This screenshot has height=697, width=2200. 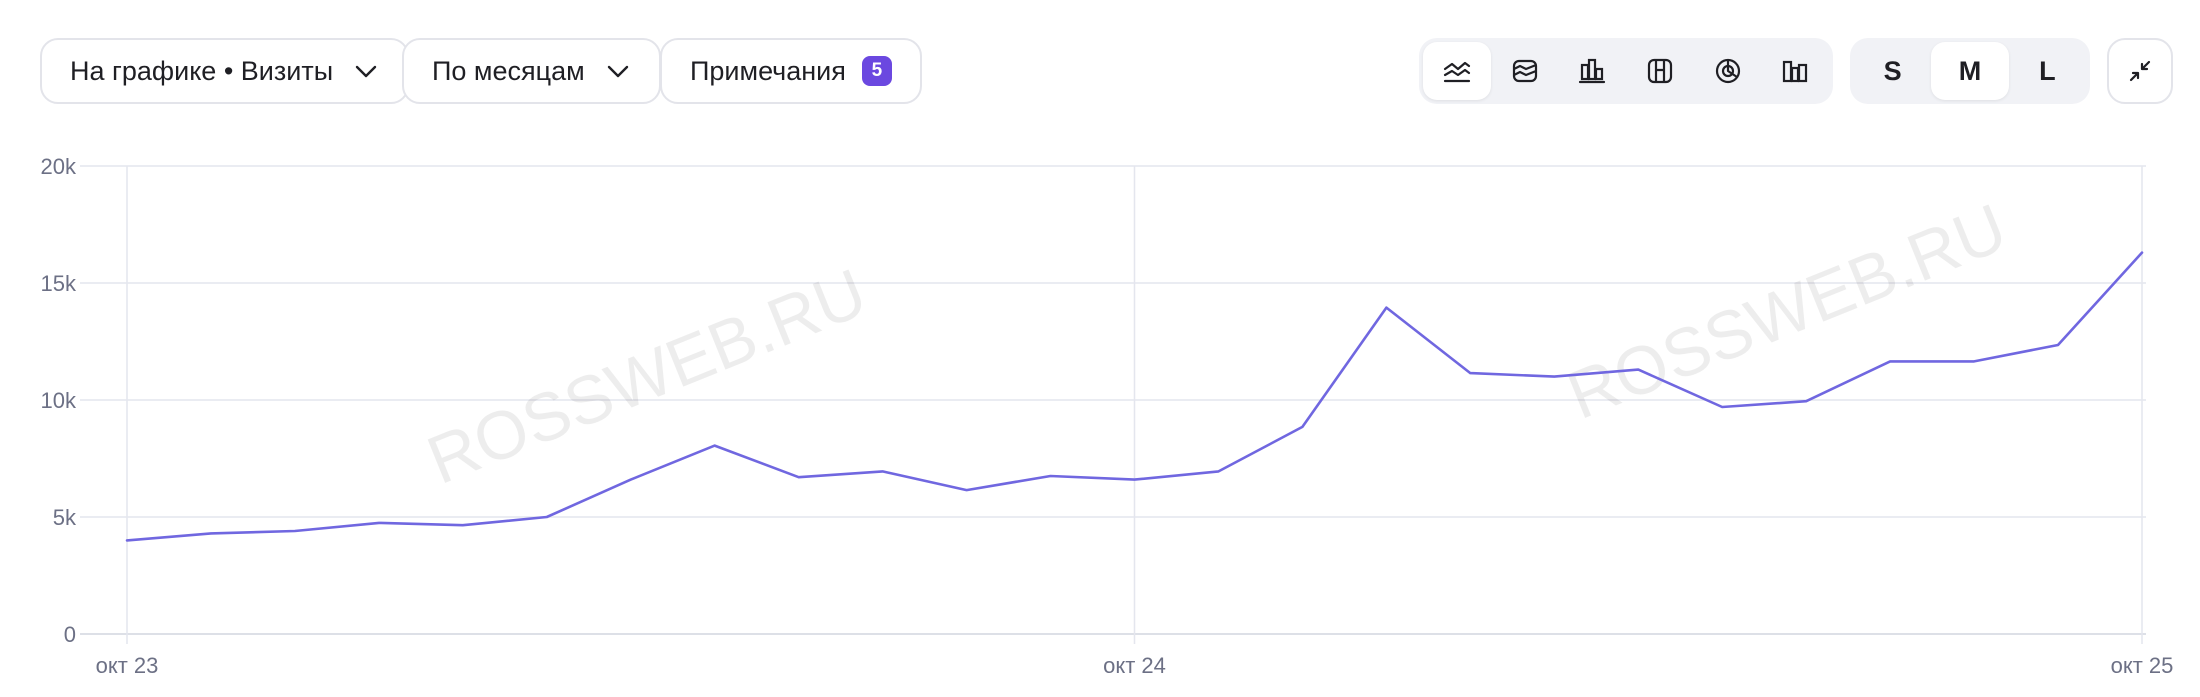 What do you see at coordinates (2047, 70) in the screenshot?
I see `size-l-button: L` at bounding box center [2047, 70].